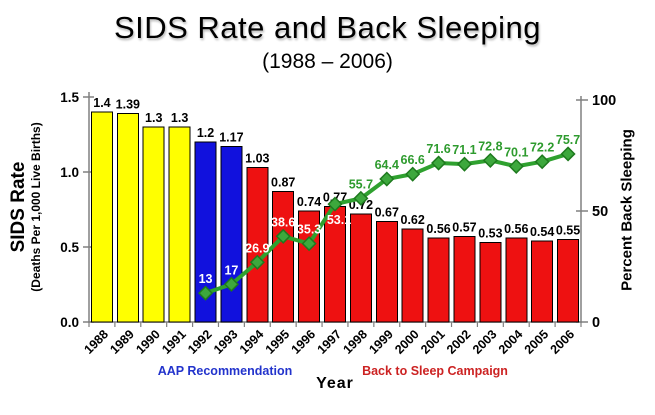 The height and width of the screenshot is (415, 655). Describe the element at coordinates (231, 234) in the screenshot. I see `bar-1993` at that location.